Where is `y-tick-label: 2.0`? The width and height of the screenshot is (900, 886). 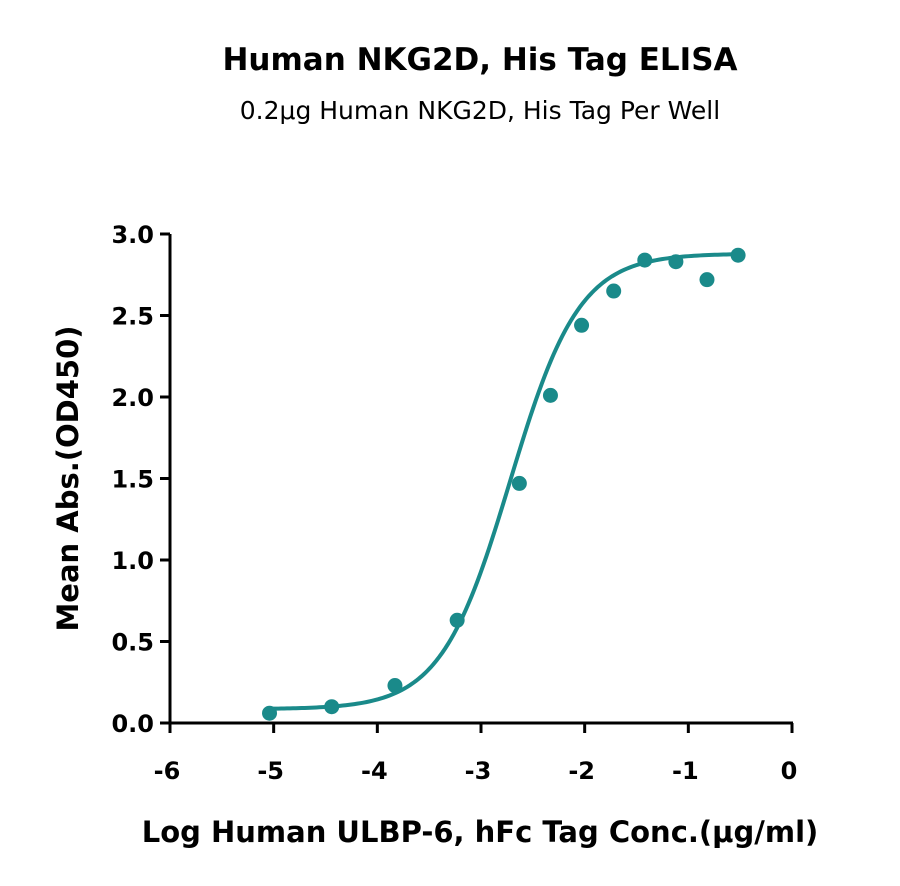 y-tick-label: 2.0 is located at coordinates (132, 398).